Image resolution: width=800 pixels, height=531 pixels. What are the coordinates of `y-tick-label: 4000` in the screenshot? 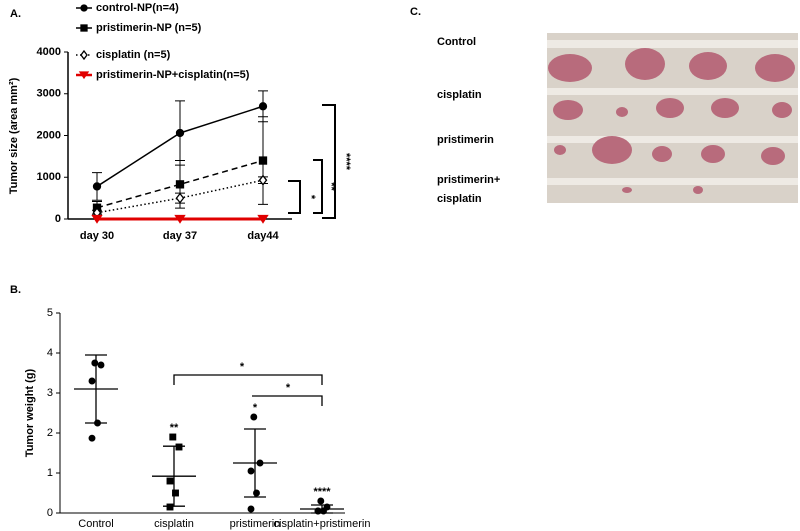 It's located at (49, 52).